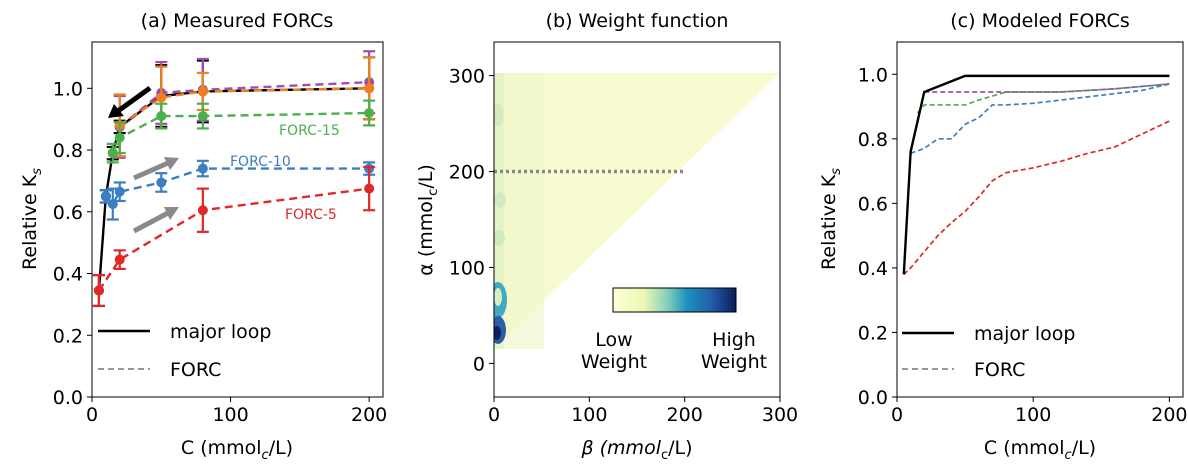 The image size is (1188, 466). What do you see at coordinates (674, 330) in the screenshot?
I see `colorbar: Low Weight High Weight` at bounding box center [674, 330].